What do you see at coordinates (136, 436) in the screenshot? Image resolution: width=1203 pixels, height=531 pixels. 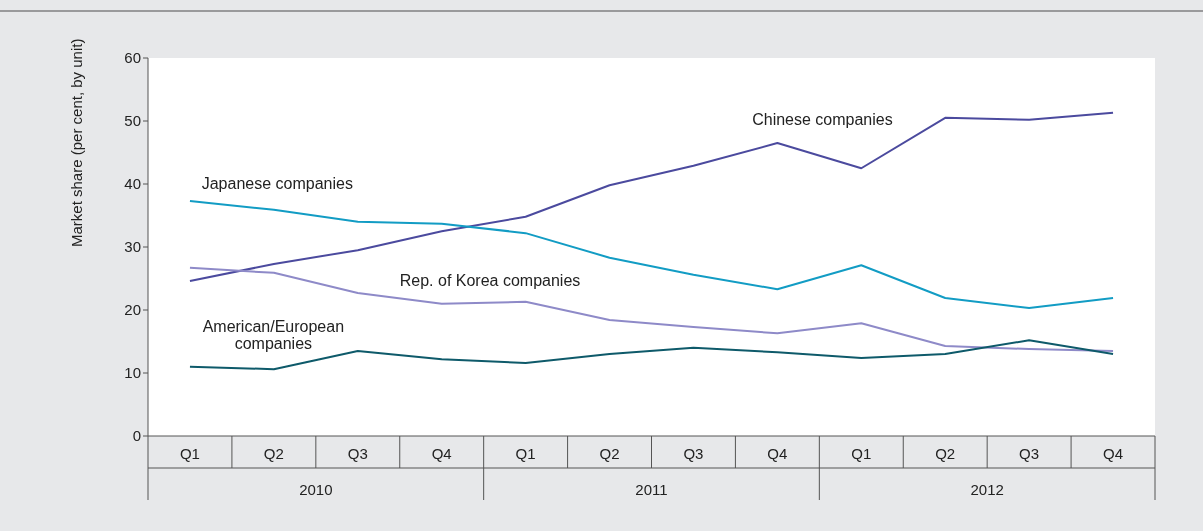 I see `y-tick-label: 0` at bounding box center [136, 436].